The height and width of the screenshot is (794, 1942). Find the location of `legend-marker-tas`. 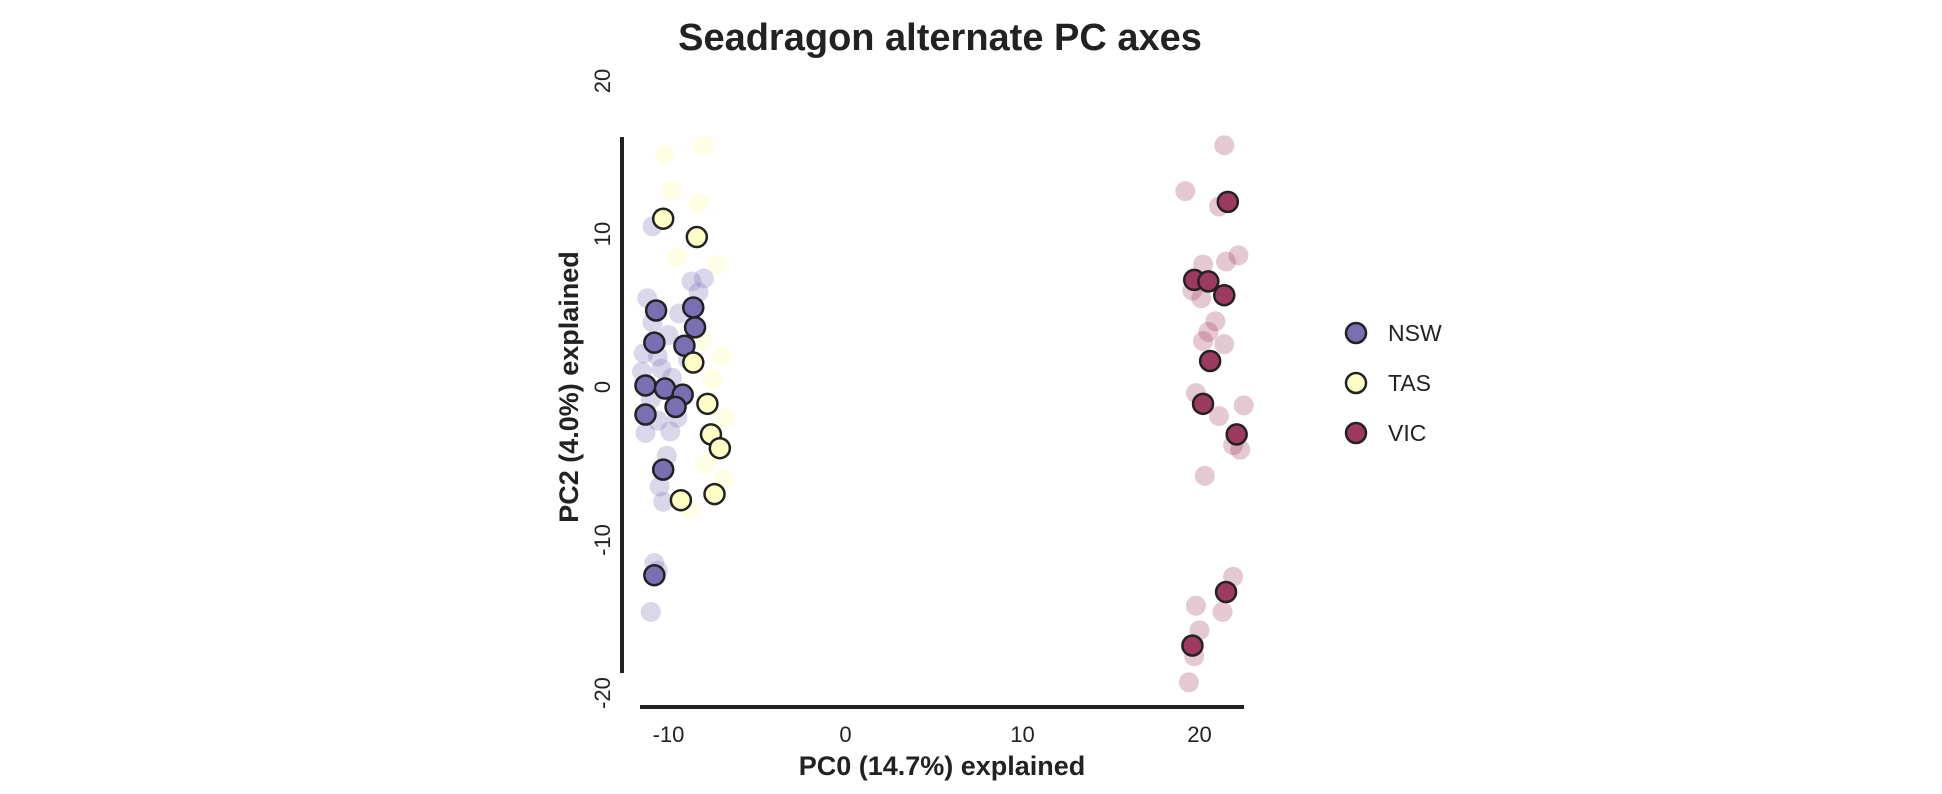

legend-marker-tas is located at coordinates (1356, 383).